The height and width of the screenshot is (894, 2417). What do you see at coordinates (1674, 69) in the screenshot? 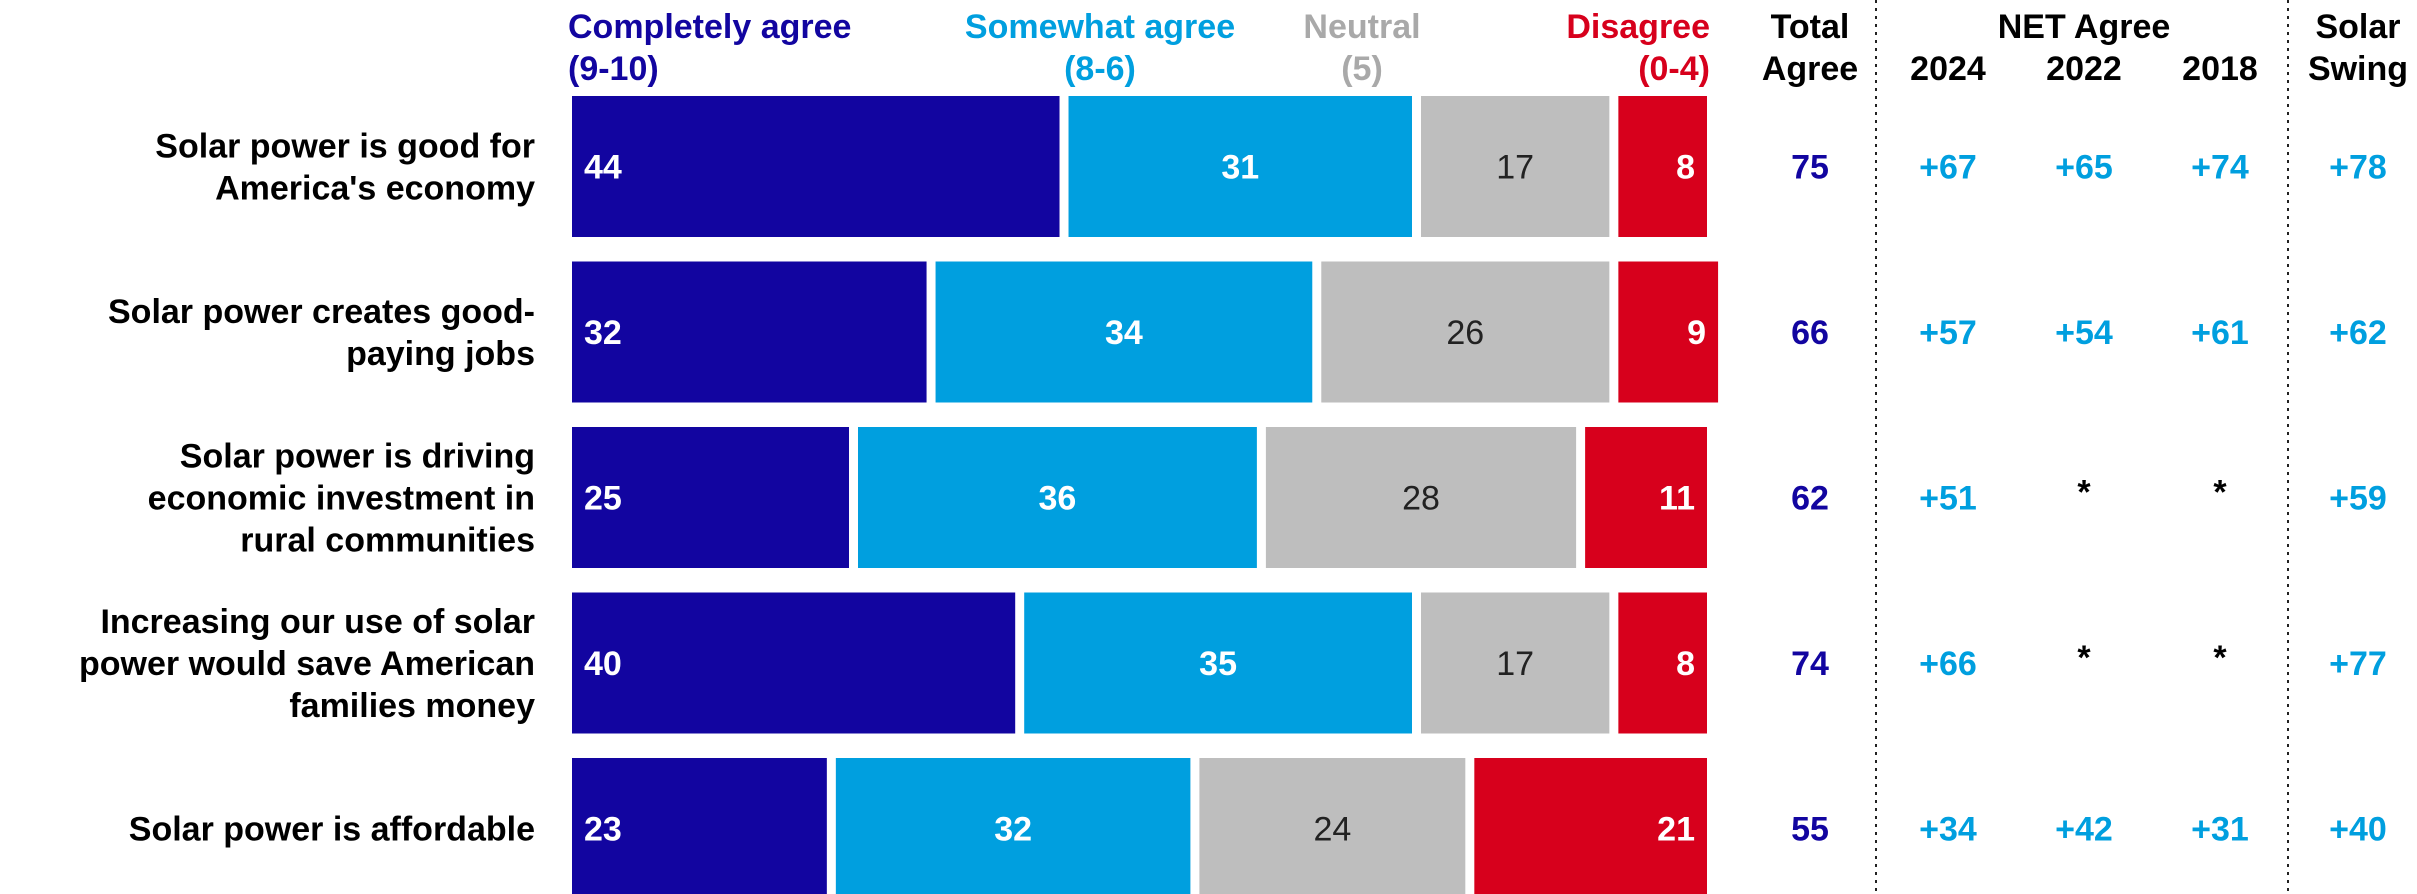
I see `legend-disagree-range: (0-4)` at bounding box center [1674, 69].